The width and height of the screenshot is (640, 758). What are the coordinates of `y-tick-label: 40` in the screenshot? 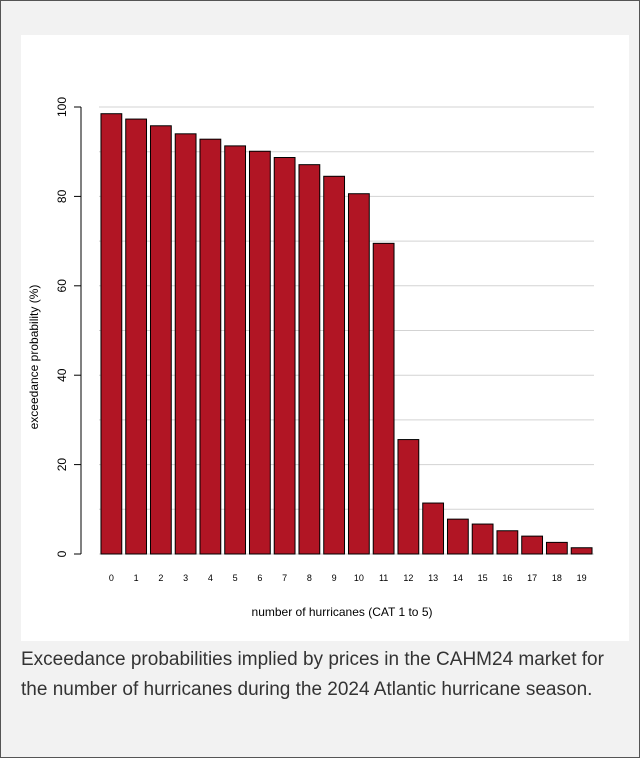 It's located at (62, 375).